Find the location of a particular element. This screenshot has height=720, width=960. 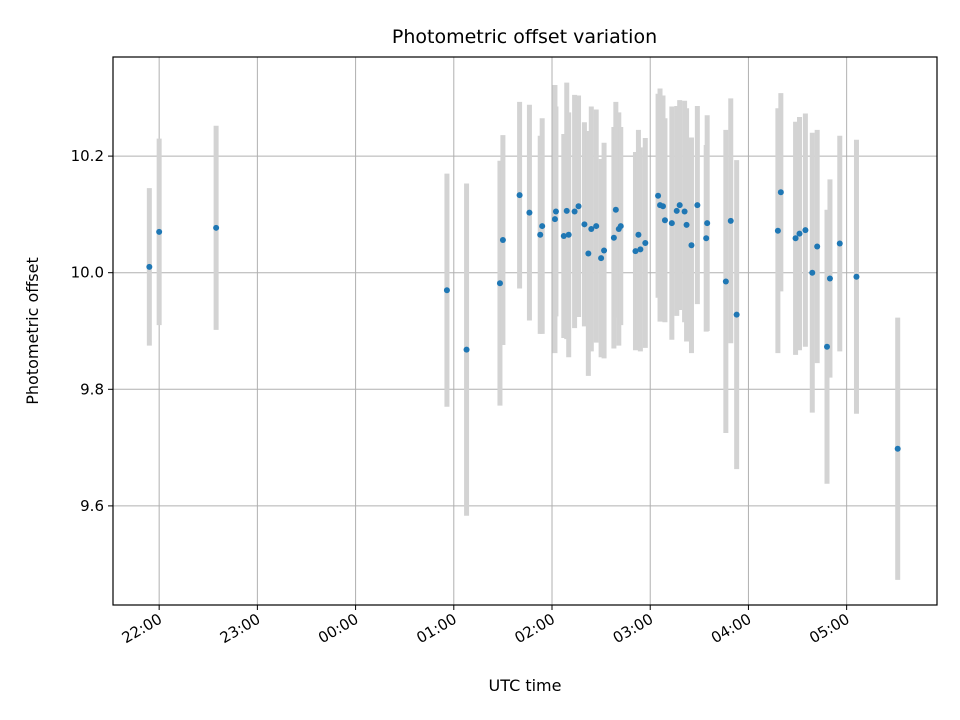

y-tick-label: 9.8 is located at coordinates (92, 389).